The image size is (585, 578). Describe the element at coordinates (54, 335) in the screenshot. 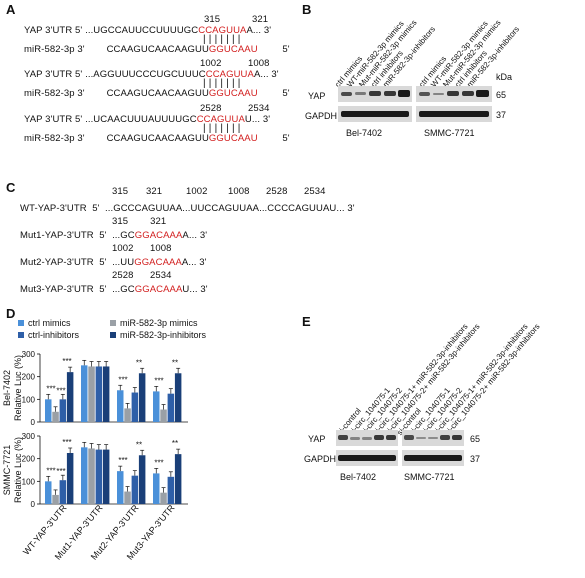

I see `legend-label: ctrl-inhibitors` at that location.